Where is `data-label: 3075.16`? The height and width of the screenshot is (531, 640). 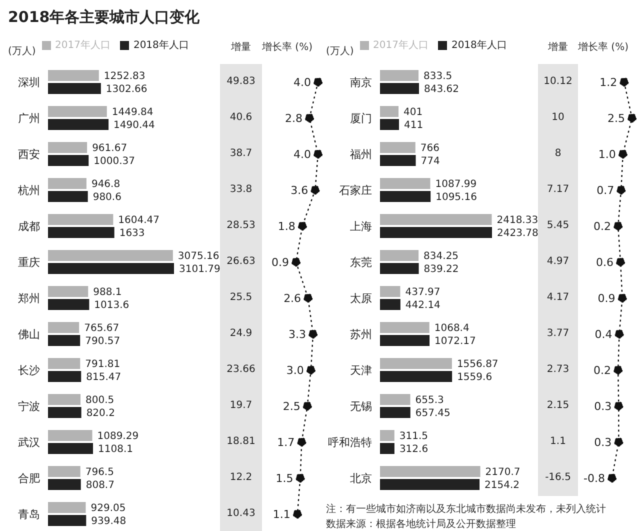 data-label: 3075.16 is located at coordinates (199, 256).